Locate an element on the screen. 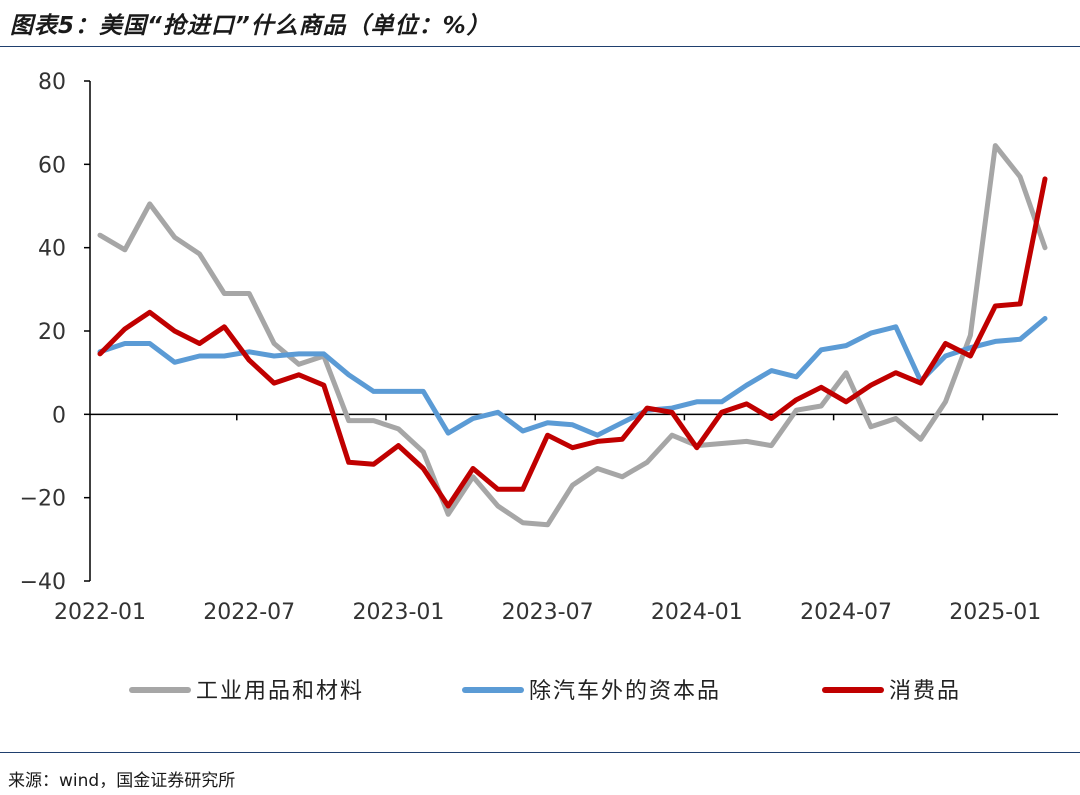 This screenshot has width=1080, height=795. y-tick-label: −40 is located at coordinates (43, 582).